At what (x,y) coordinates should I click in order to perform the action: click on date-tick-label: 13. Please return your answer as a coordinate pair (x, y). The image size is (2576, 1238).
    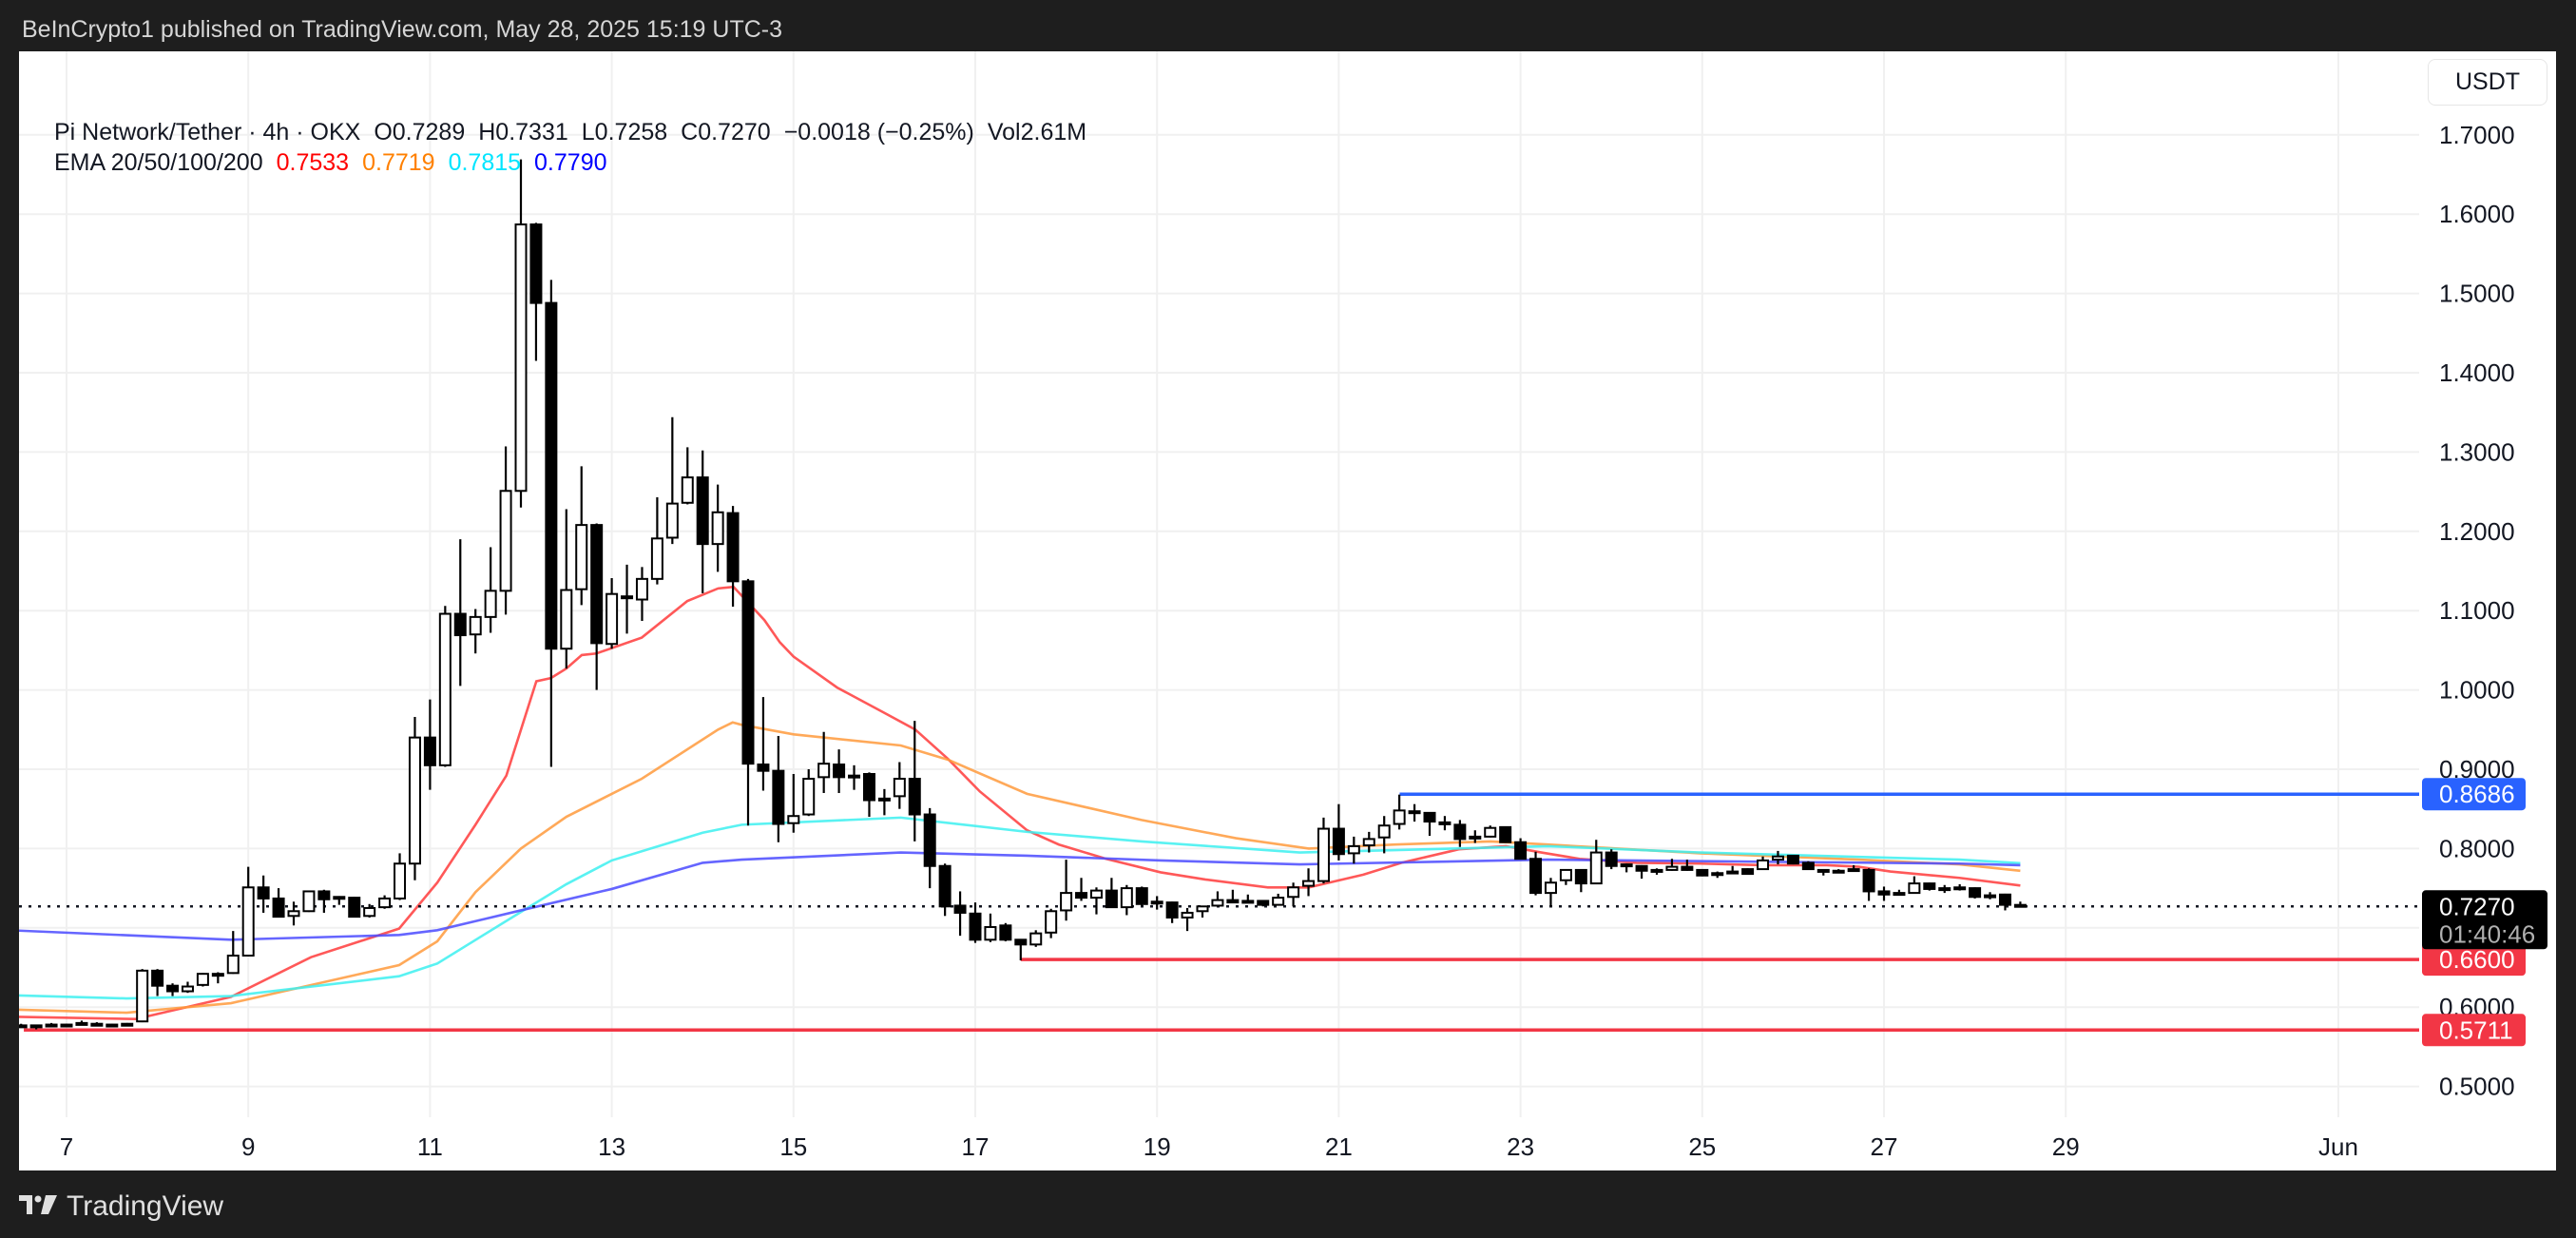
    Looking at the image, I should click on (611, 1146).